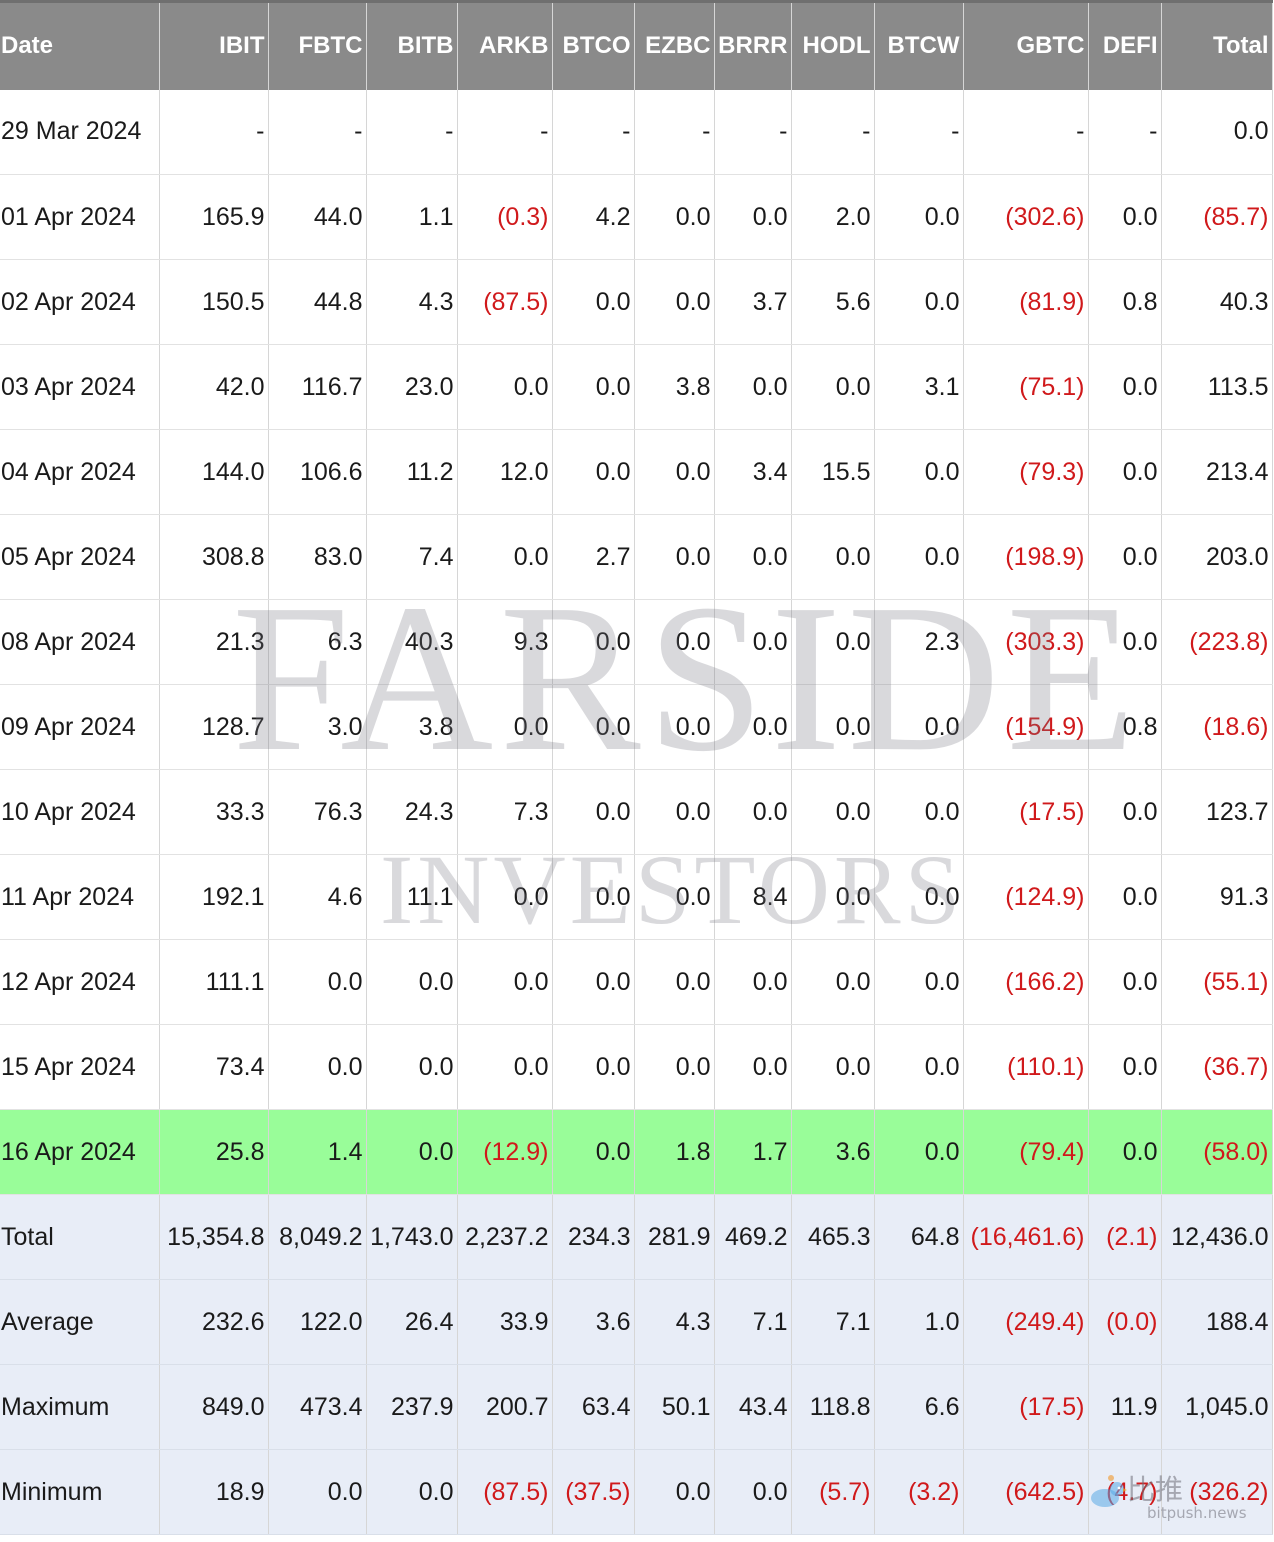  I want to click on table-cell: 4.2, so click(593, 217).